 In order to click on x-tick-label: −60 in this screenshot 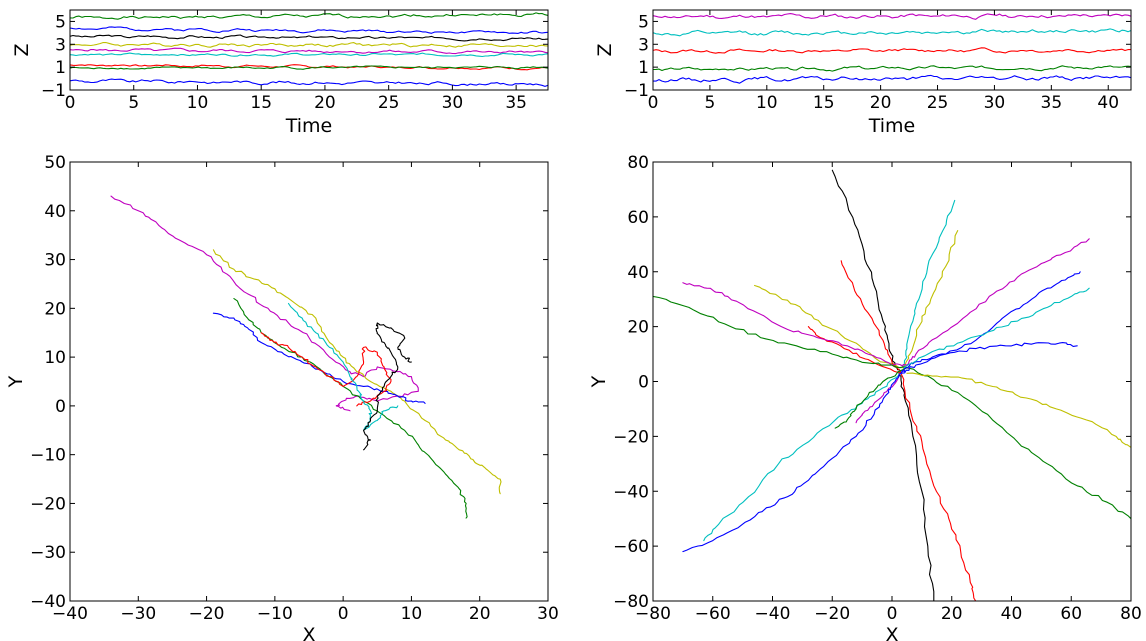, I will do `click(713, 614)`.